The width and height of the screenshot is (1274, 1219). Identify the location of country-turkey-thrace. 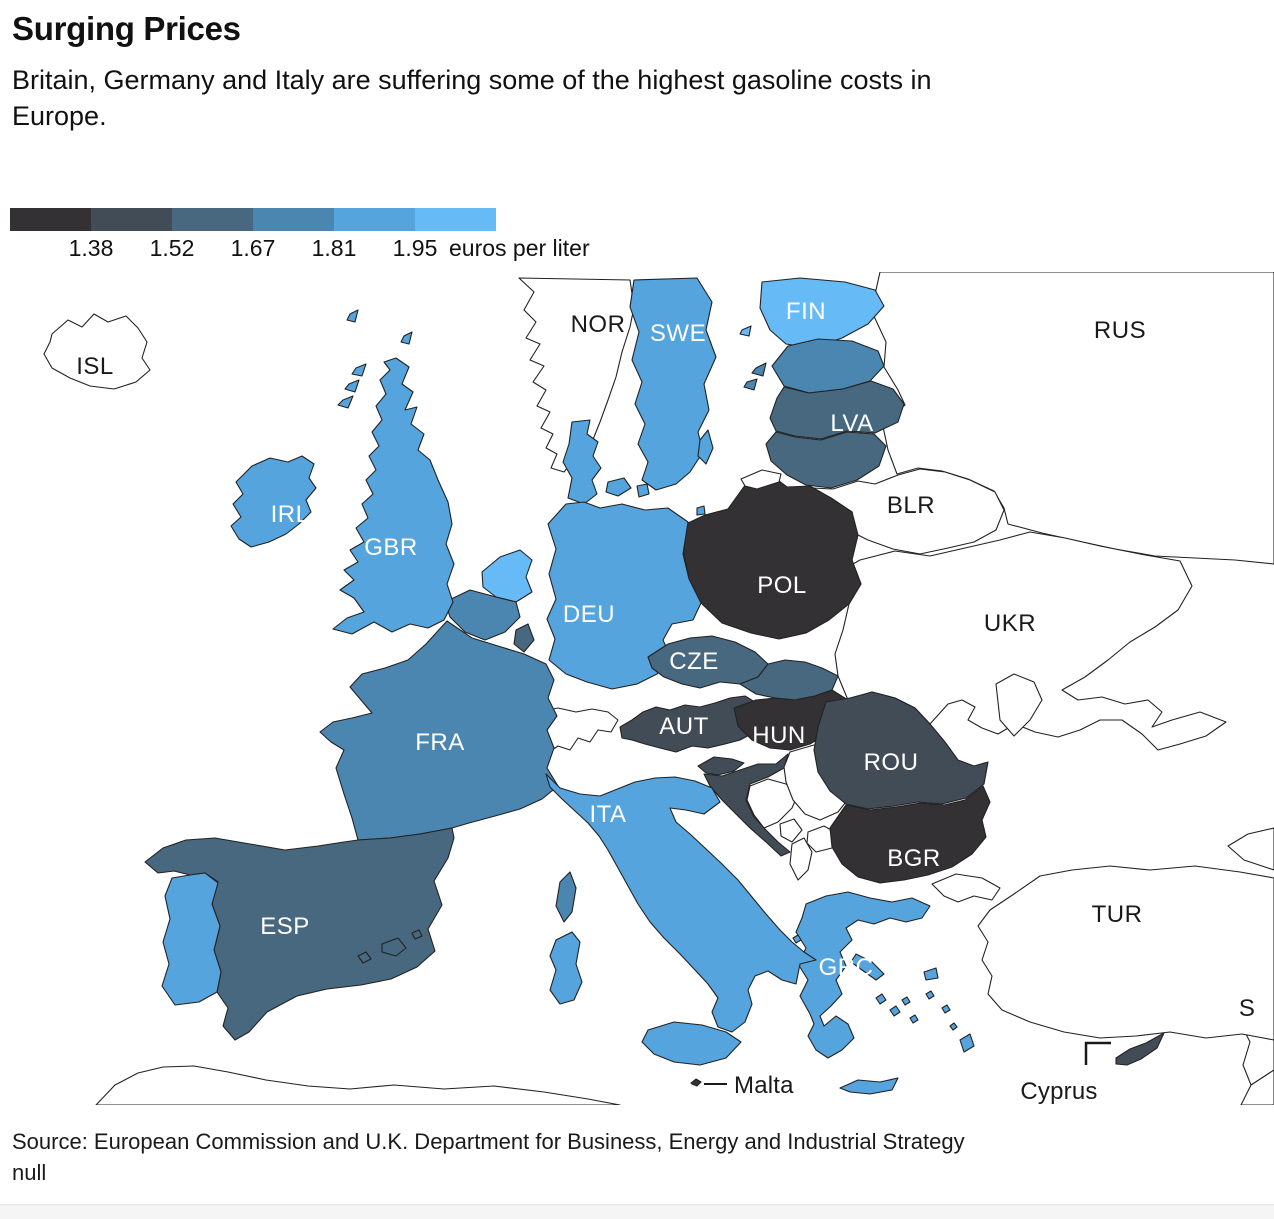
(966, 888).